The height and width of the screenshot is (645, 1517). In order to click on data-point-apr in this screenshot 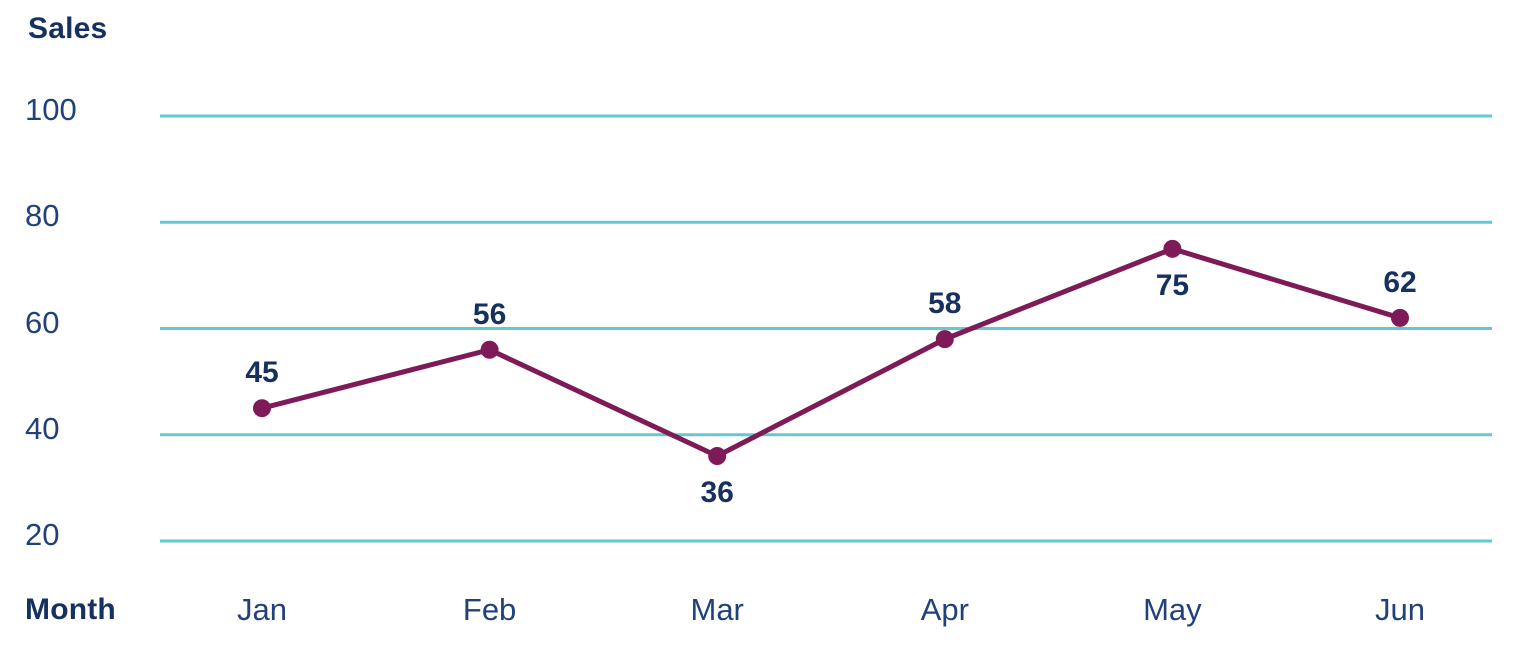, I will do `click(944, 339)`.